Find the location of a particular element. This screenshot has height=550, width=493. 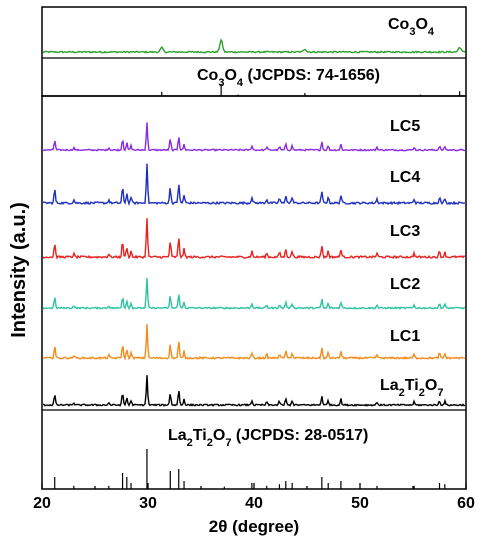

tick-layer: 20 30 40 50 60 is located at coordinates (254, 497).